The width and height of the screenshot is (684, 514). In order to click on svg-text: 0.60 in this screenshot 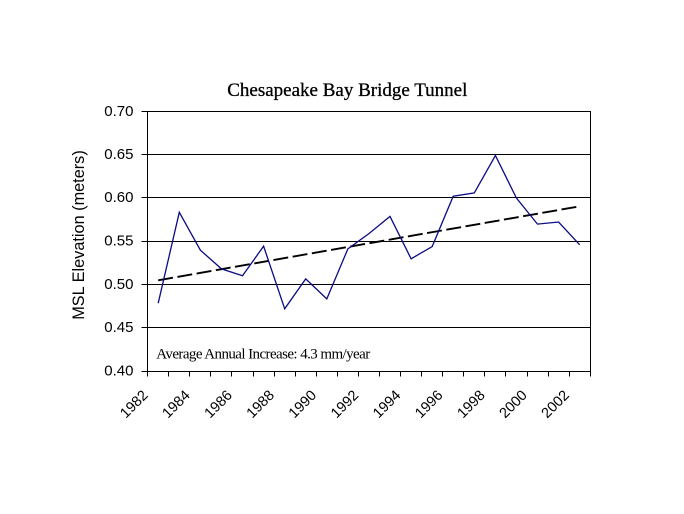, I will do `click(118, 197)`.